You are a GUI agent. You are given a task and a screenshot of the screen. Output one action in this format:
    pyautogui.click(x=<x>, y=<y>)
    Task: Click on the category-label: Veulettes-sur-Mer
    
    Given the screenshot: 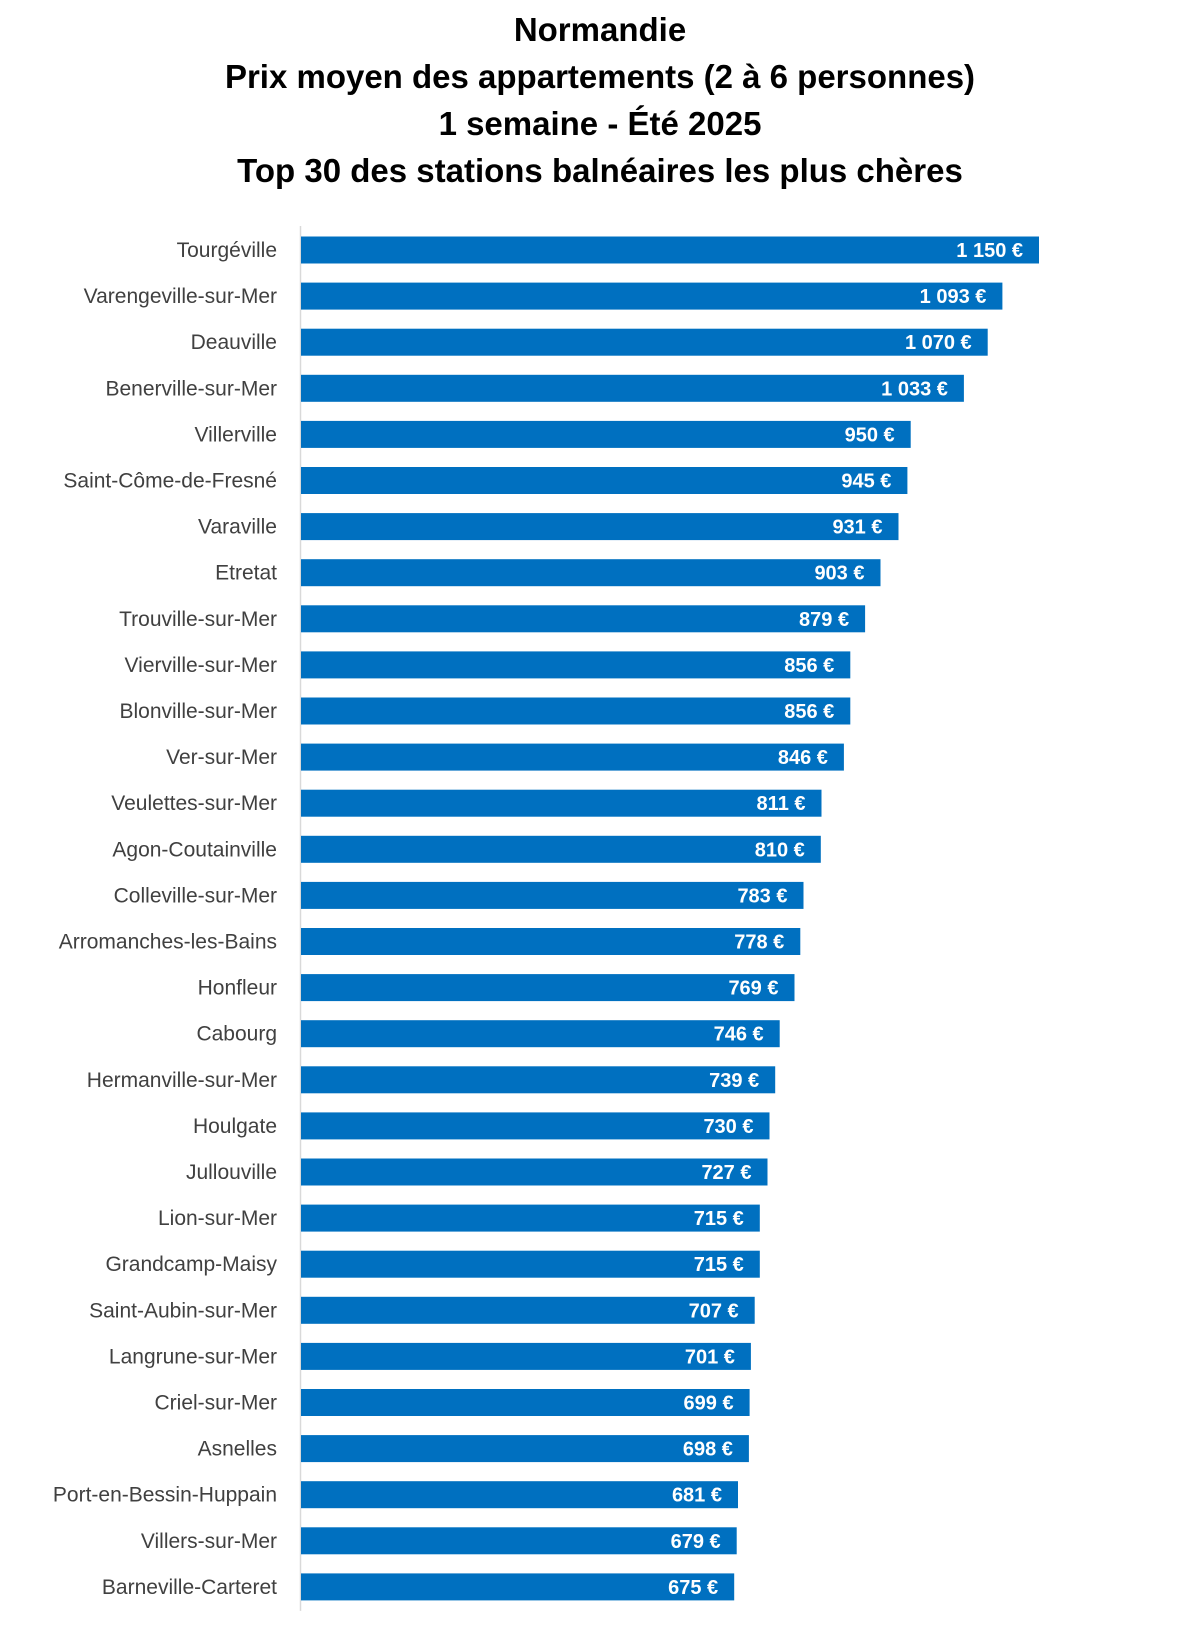 What is the action you would take?
    pyautogui.click(x=194, y=803)
    